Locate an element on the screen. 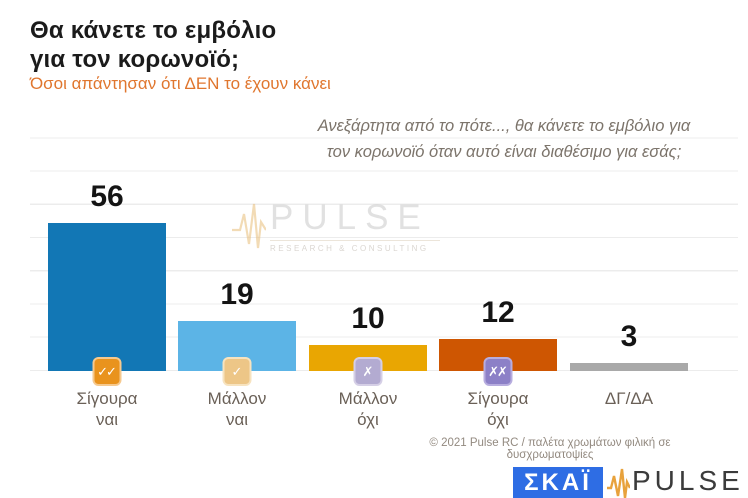 This screenshot has width=748, height=498. pulse-logo-text: PULSE is located at coordinates (688, 480).